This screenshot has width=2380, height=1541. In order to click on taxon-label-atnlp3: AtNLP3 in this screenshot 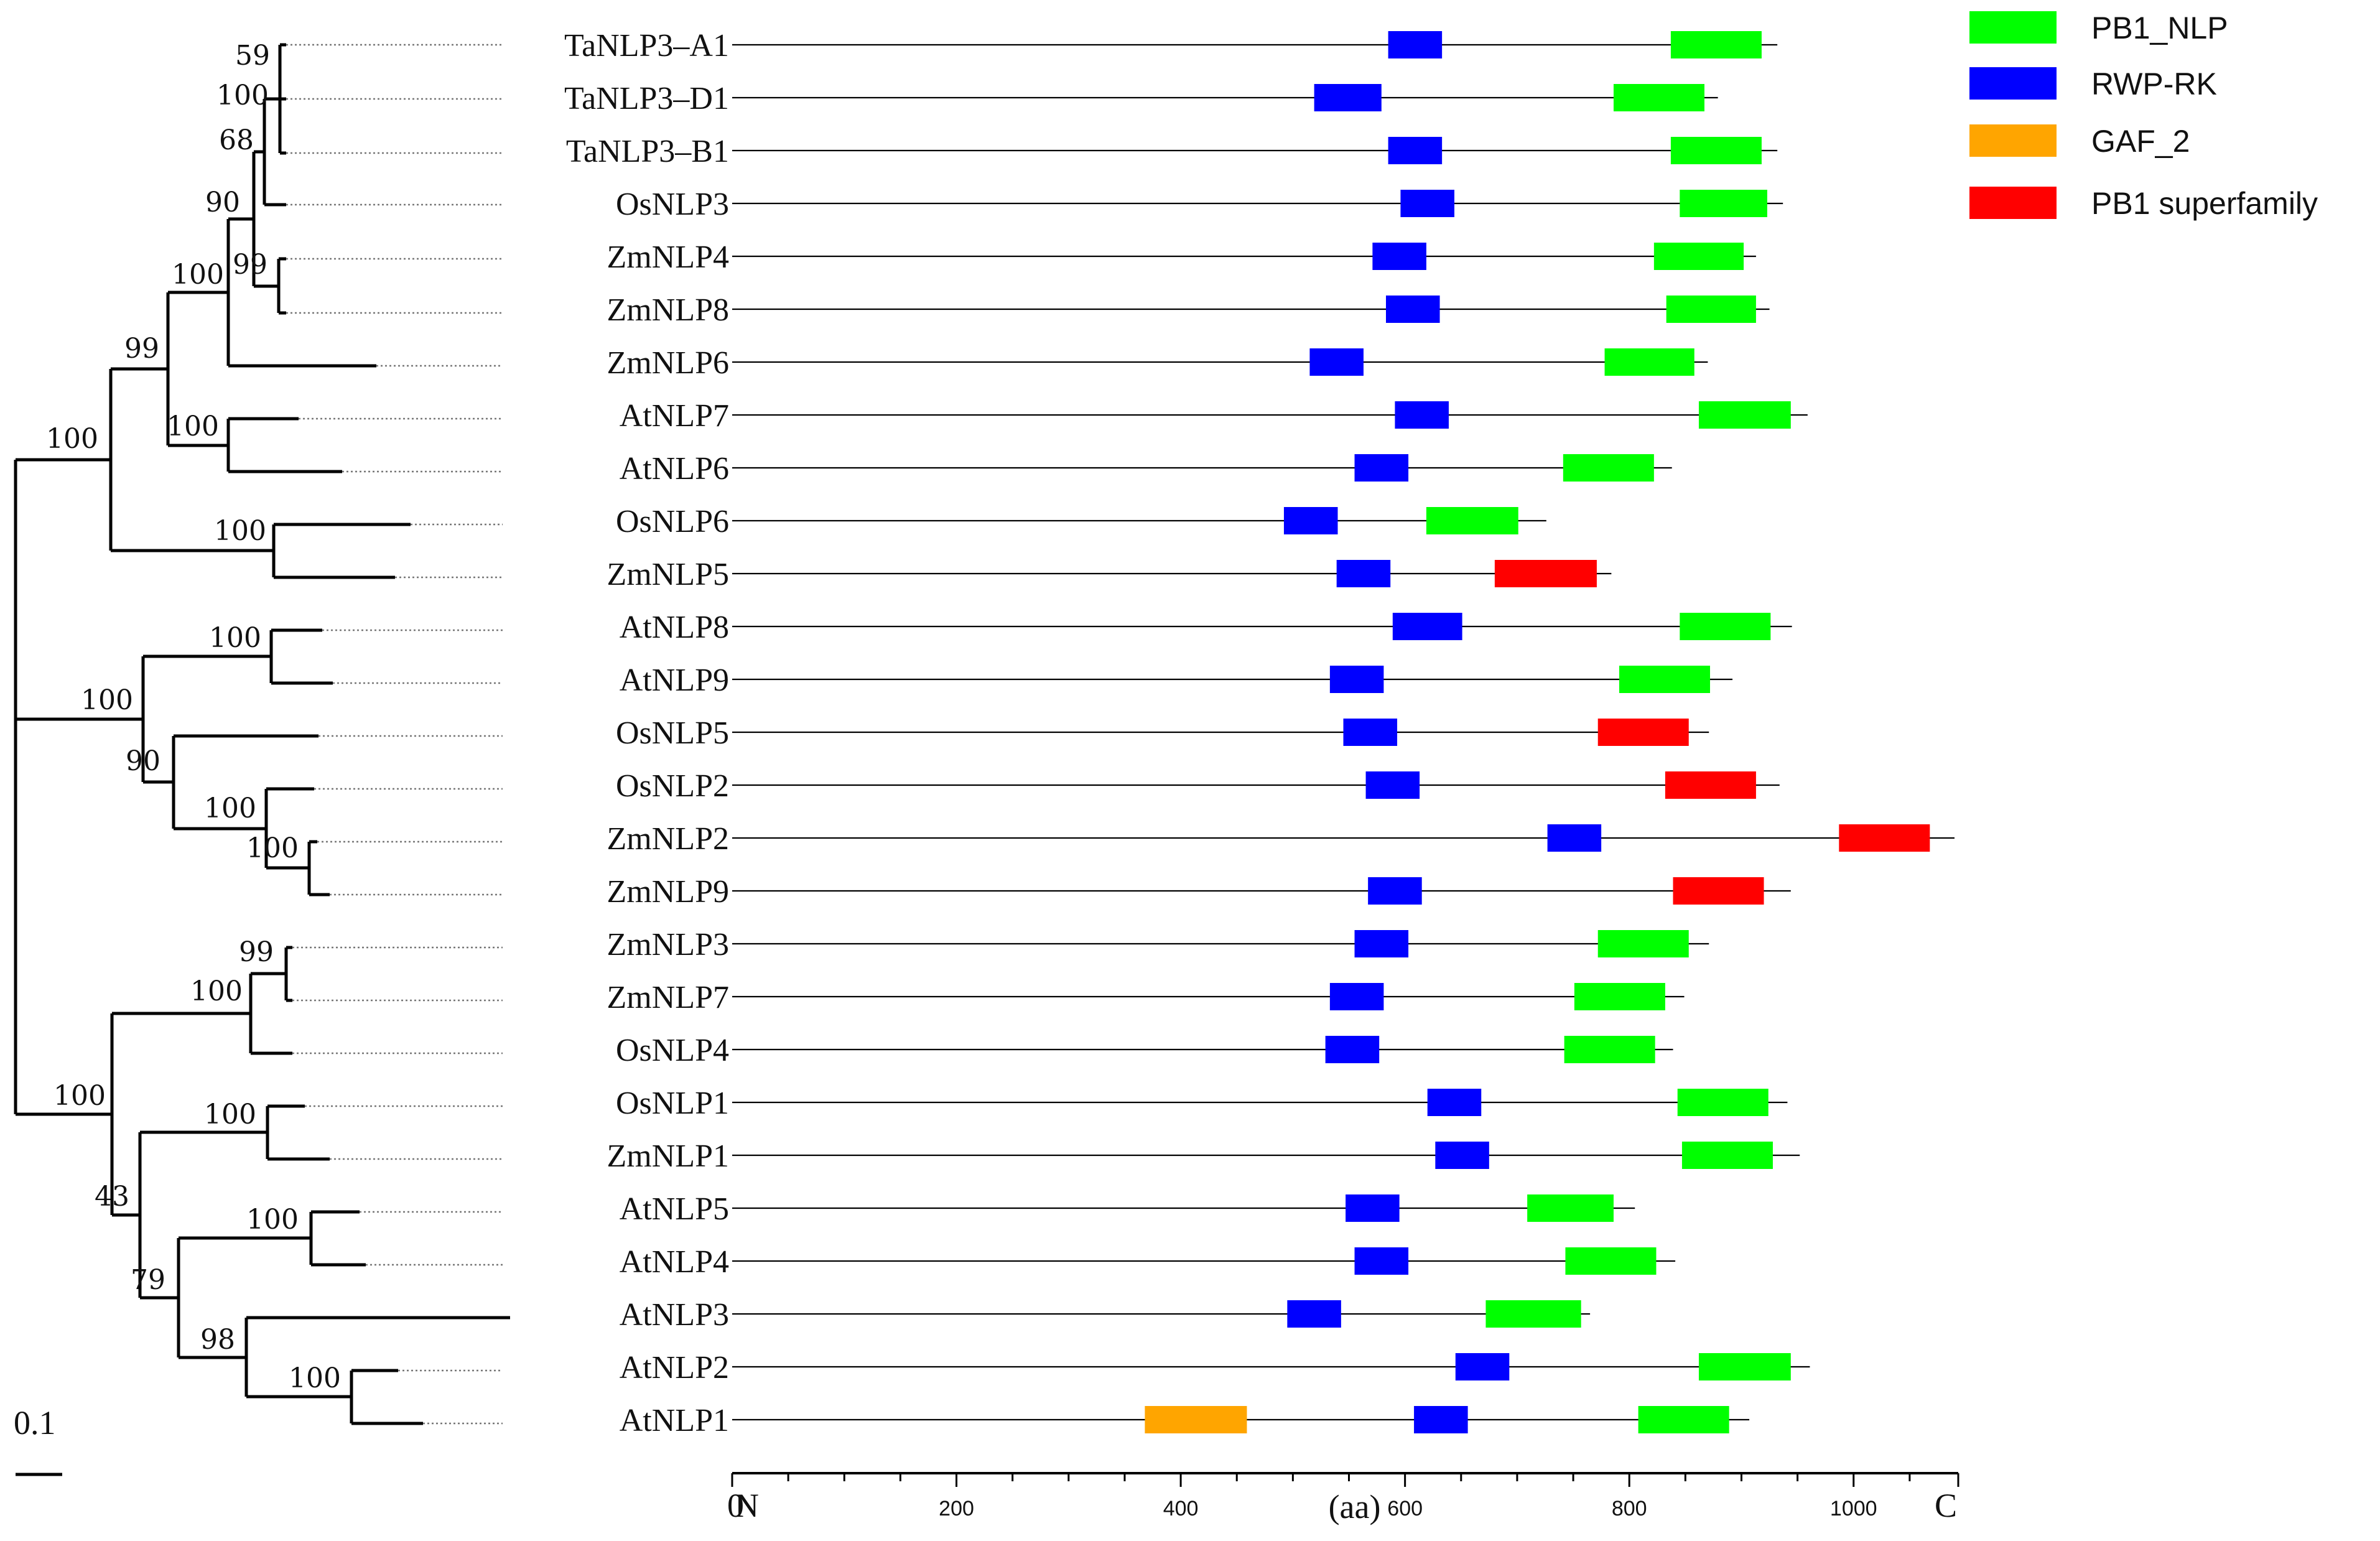, I will do `click(674, 1315)`.